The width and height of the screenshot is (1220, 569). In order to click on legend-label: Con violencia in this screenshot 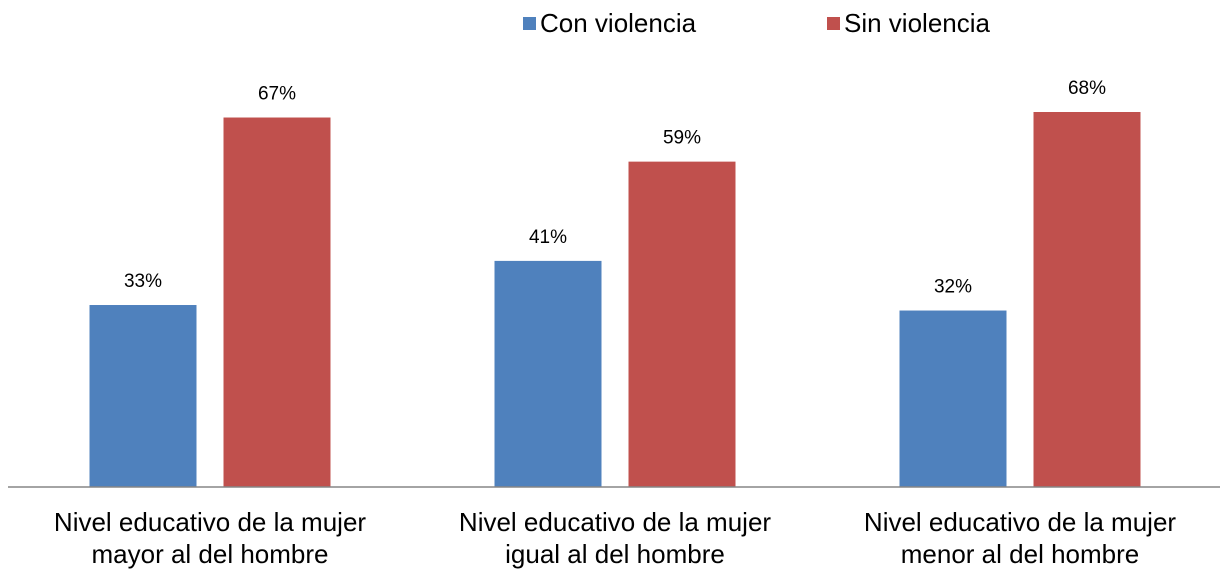, I will do `click(618, 23)`.